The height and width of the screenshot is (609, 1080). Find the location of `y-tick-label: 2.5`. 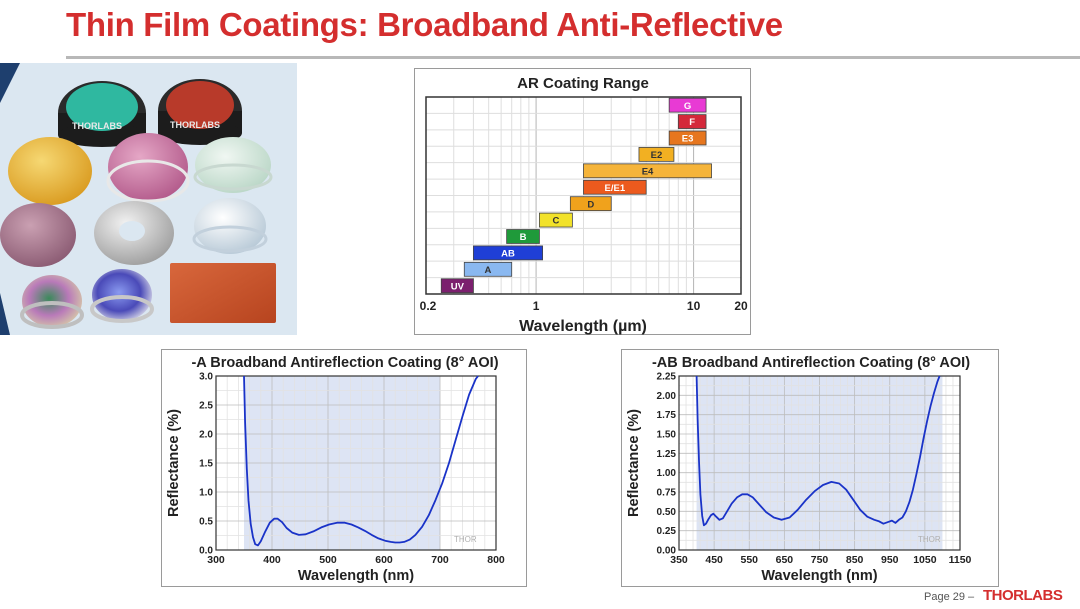

y-tick-label: 2.5 is located at coordinates (206, 406).